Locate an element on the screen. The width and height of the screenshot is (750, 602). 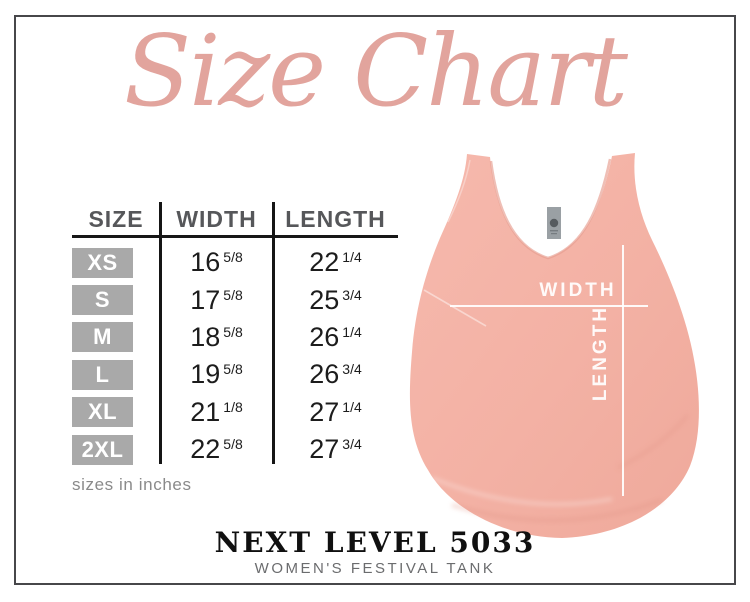
neckline-trim is located at coordinates (550, 209).